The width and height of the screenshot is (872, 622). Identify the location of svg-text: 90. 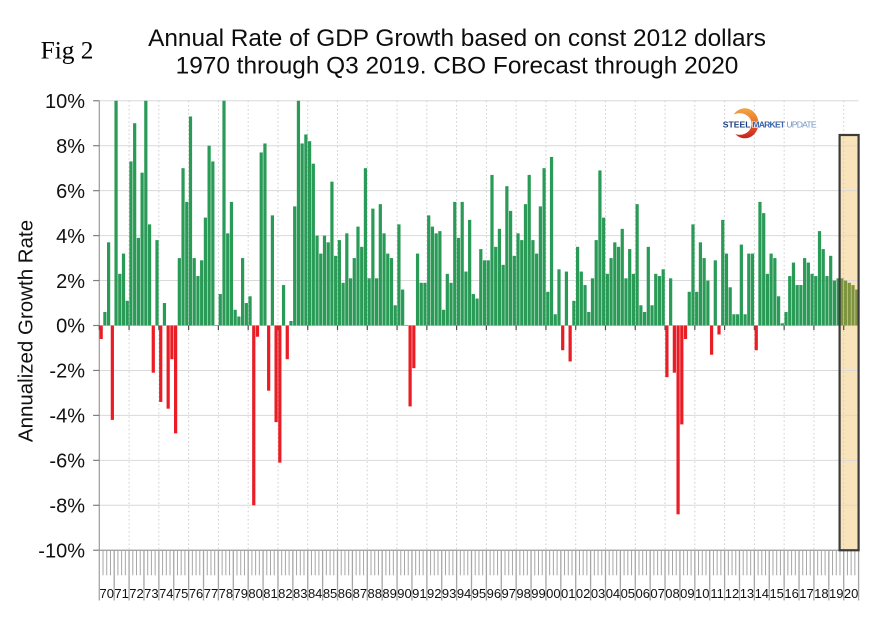
(404, 593).